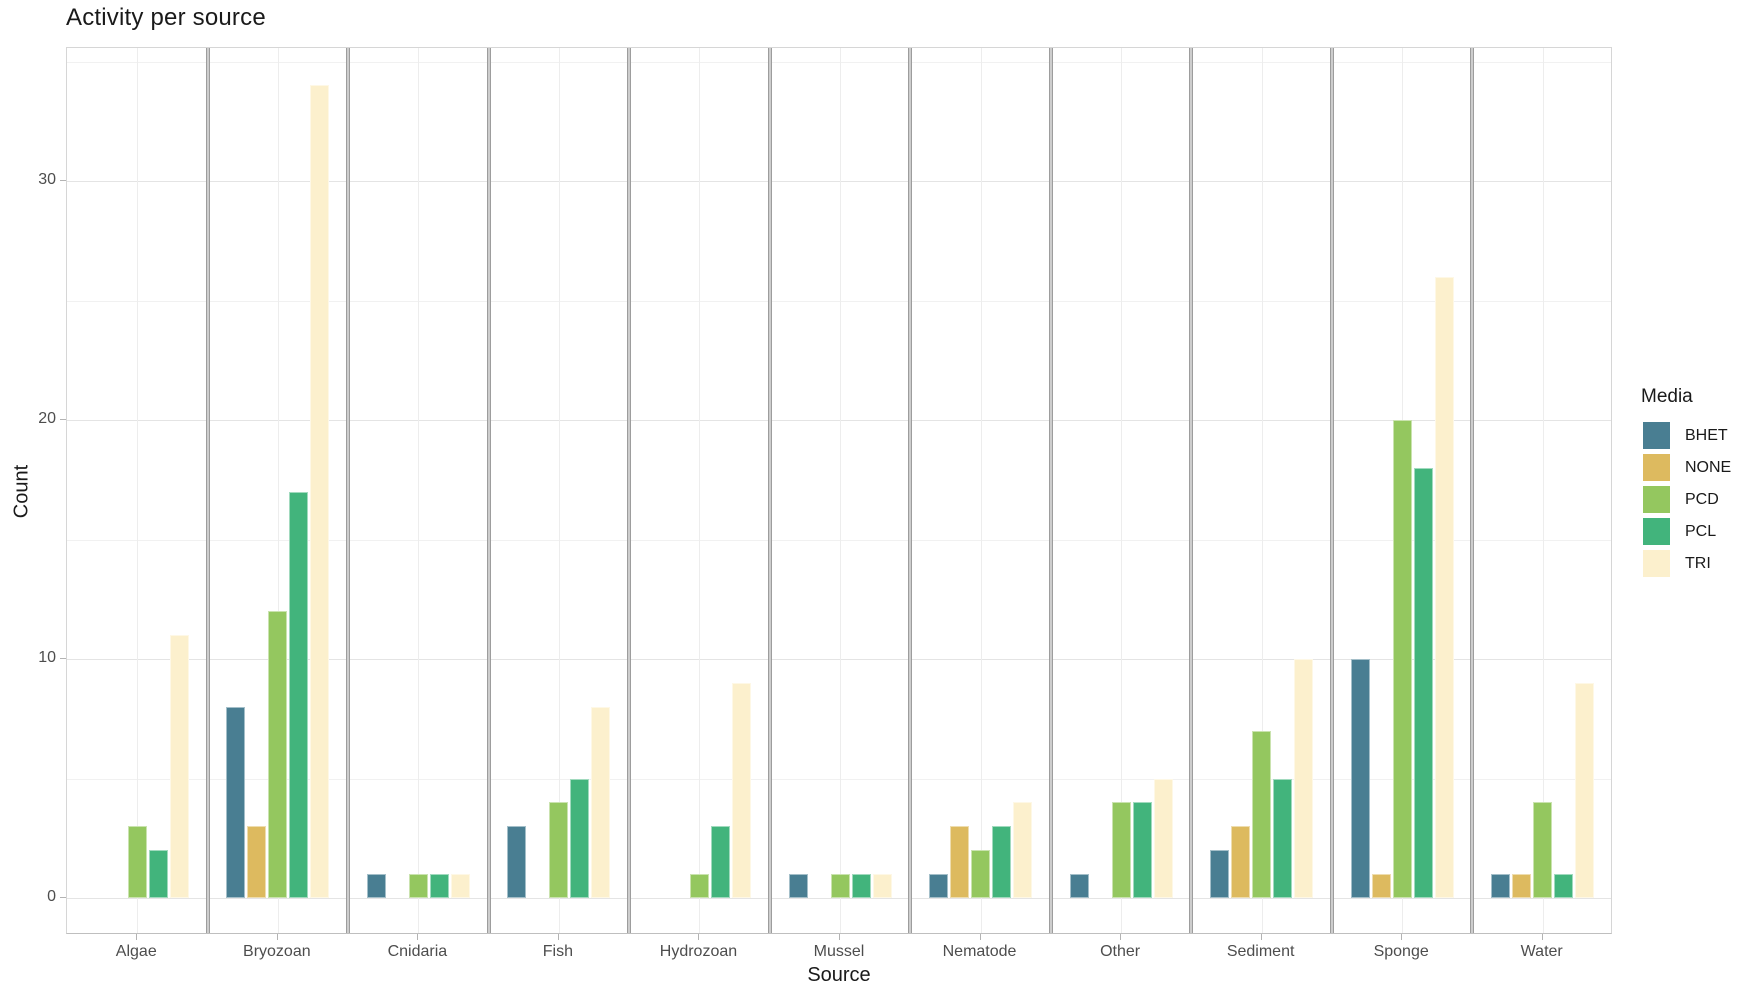 The height and width of the screenshot is (1001, 1758). What do you see at coordinates (981, 874) in the screenshot?
I see `bar-pcd-nematode` at bounding box center [981, 874].